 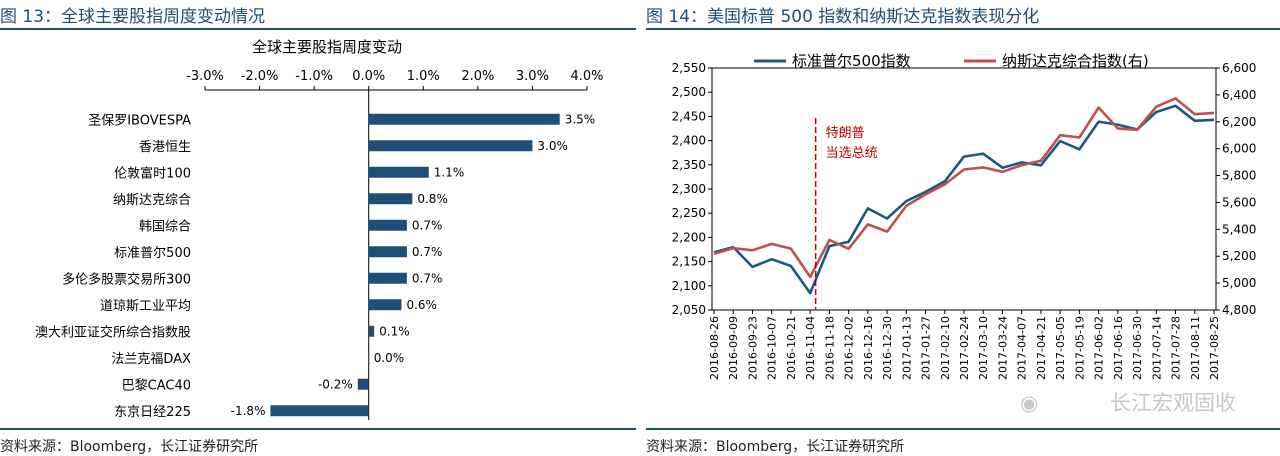 What do you see at coordinates (318, 429) in the screenshot?
I see `left-bottom-rule` at bounding box center [318, 429].